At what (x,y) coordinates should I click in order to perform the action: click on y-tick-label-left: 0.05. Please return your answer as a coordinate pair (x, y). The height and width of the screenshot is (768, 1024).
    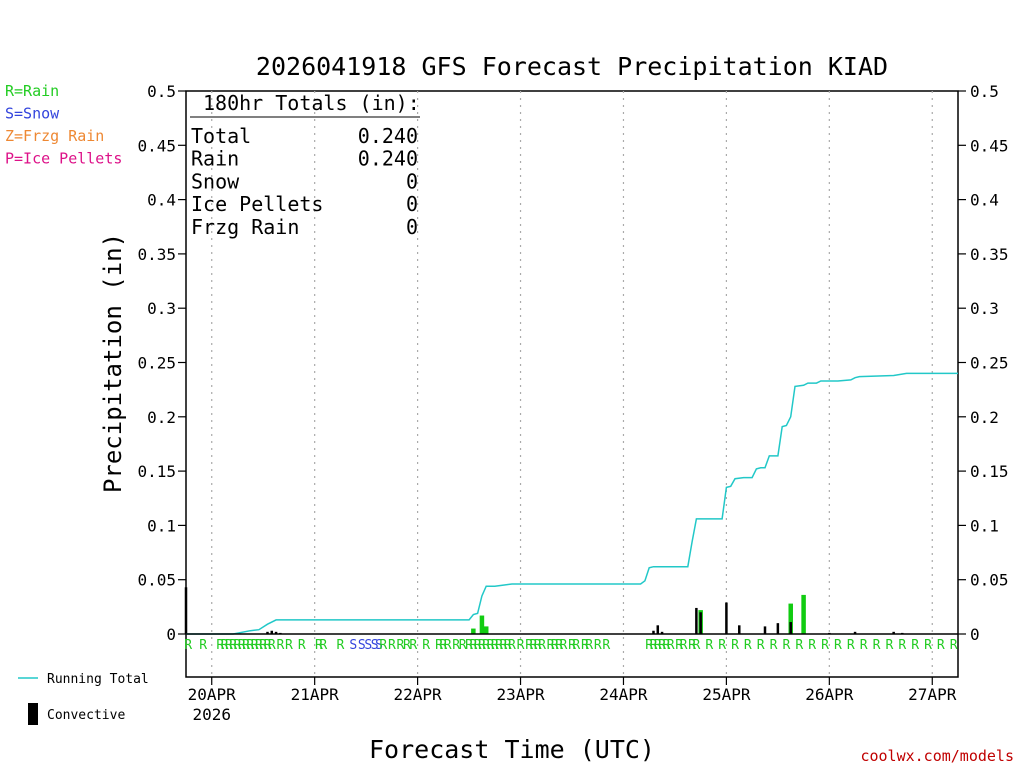
    Looking at the image, I should click on (156, 580).